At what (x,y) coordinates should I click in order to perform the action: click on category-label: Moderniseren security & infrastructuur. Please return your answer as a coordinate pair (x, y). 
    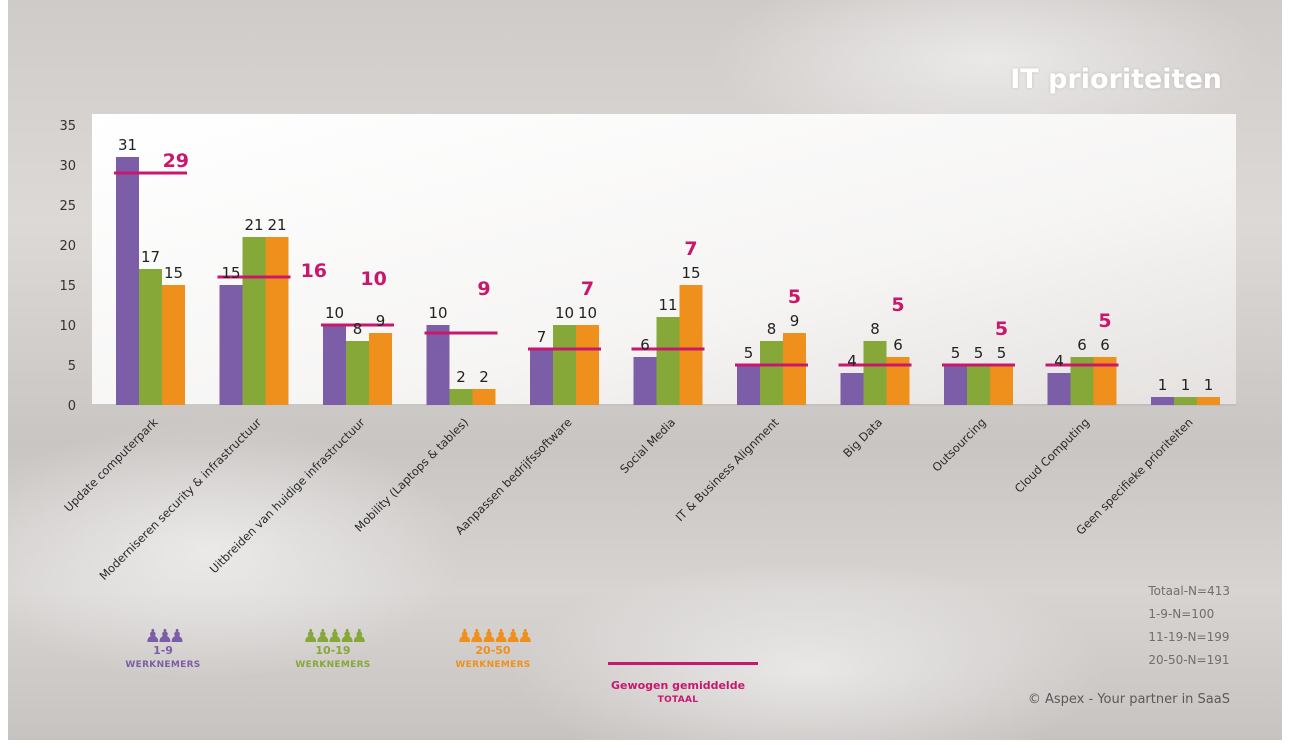
    Looking at the image, I should click on (180, 499).